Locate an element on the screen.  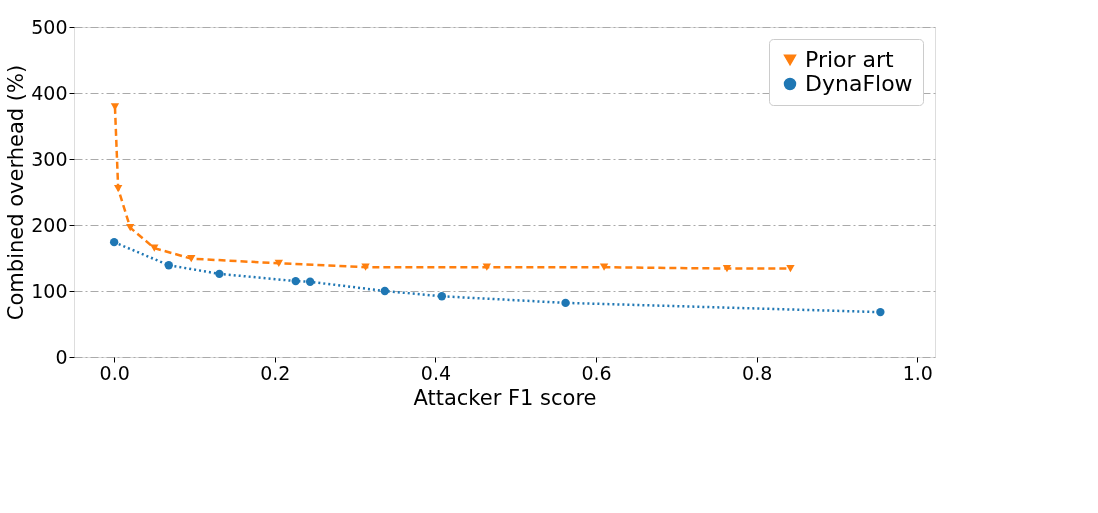
y-tick-label: 0 is located at coordinates (61, 356).